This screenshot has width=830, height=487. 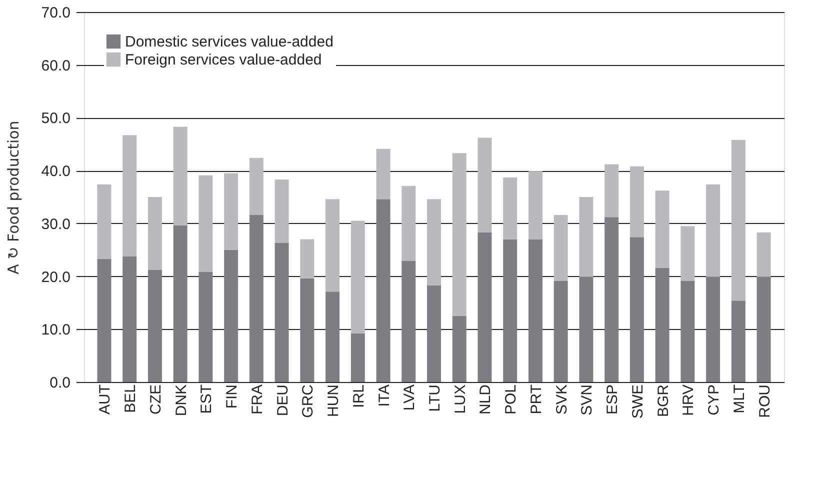 What do you see at coordinates (536, 399) in the screenshot?
I see `x-tick-label: PRT` at bounding box center [536, 399].